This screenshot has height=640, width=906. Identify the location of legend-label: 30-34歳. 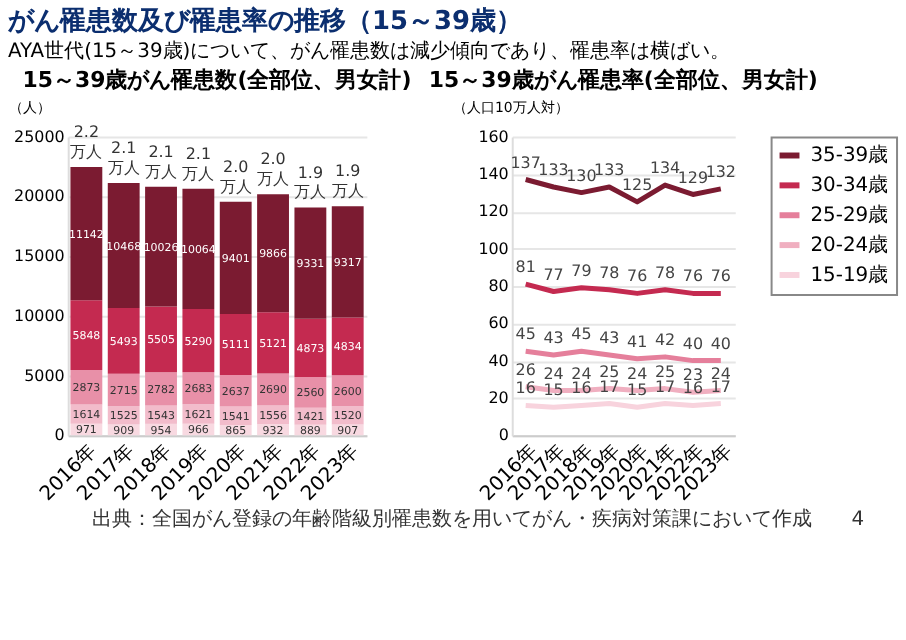
(849, 185).